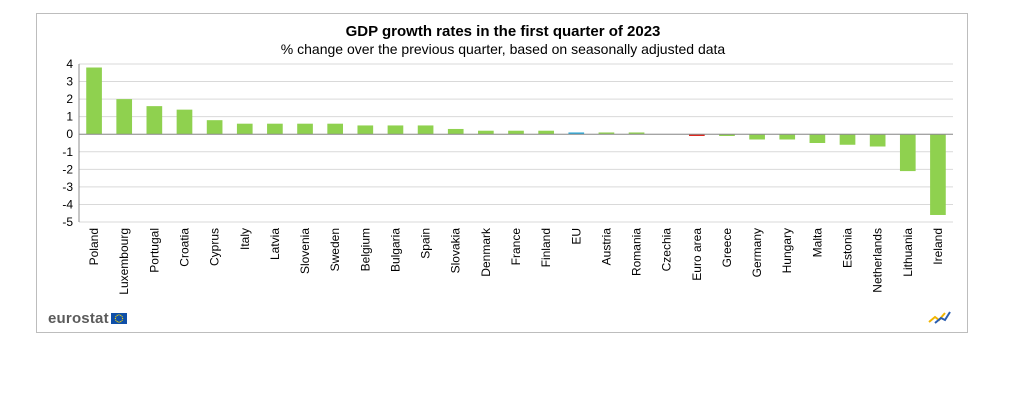 The height and width of the screenshot is (410, 1015). I want to click on x-tick-label: Malta, so click(817, 243).